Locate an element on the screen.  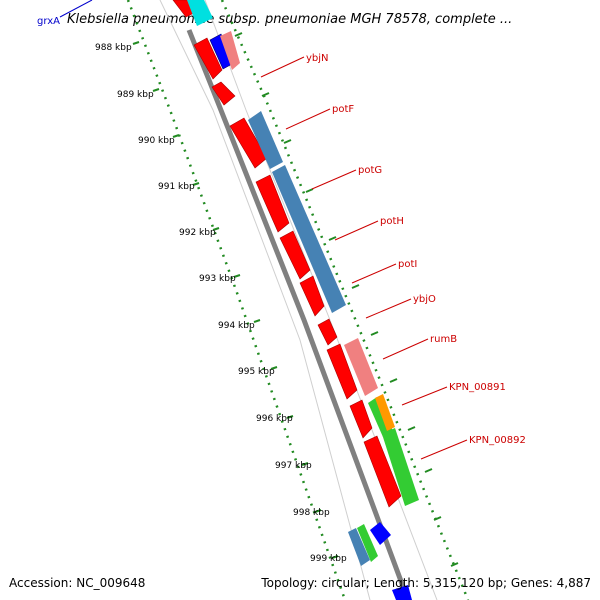
gene-label: potH is located at coordinates (392, 221).